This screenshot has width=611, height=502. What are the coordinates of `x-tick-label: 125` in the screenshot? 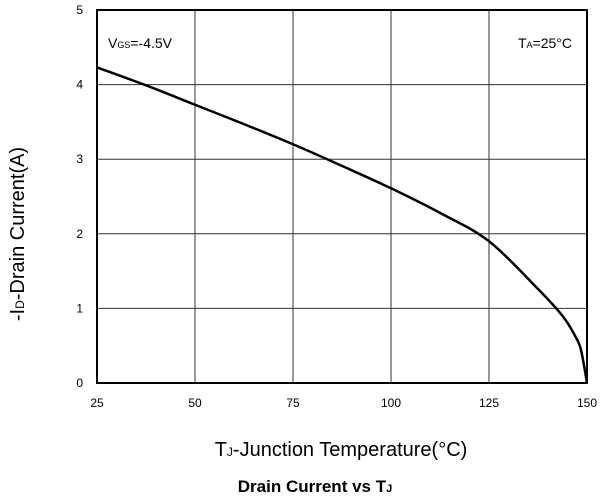 It's located at (489, 403).